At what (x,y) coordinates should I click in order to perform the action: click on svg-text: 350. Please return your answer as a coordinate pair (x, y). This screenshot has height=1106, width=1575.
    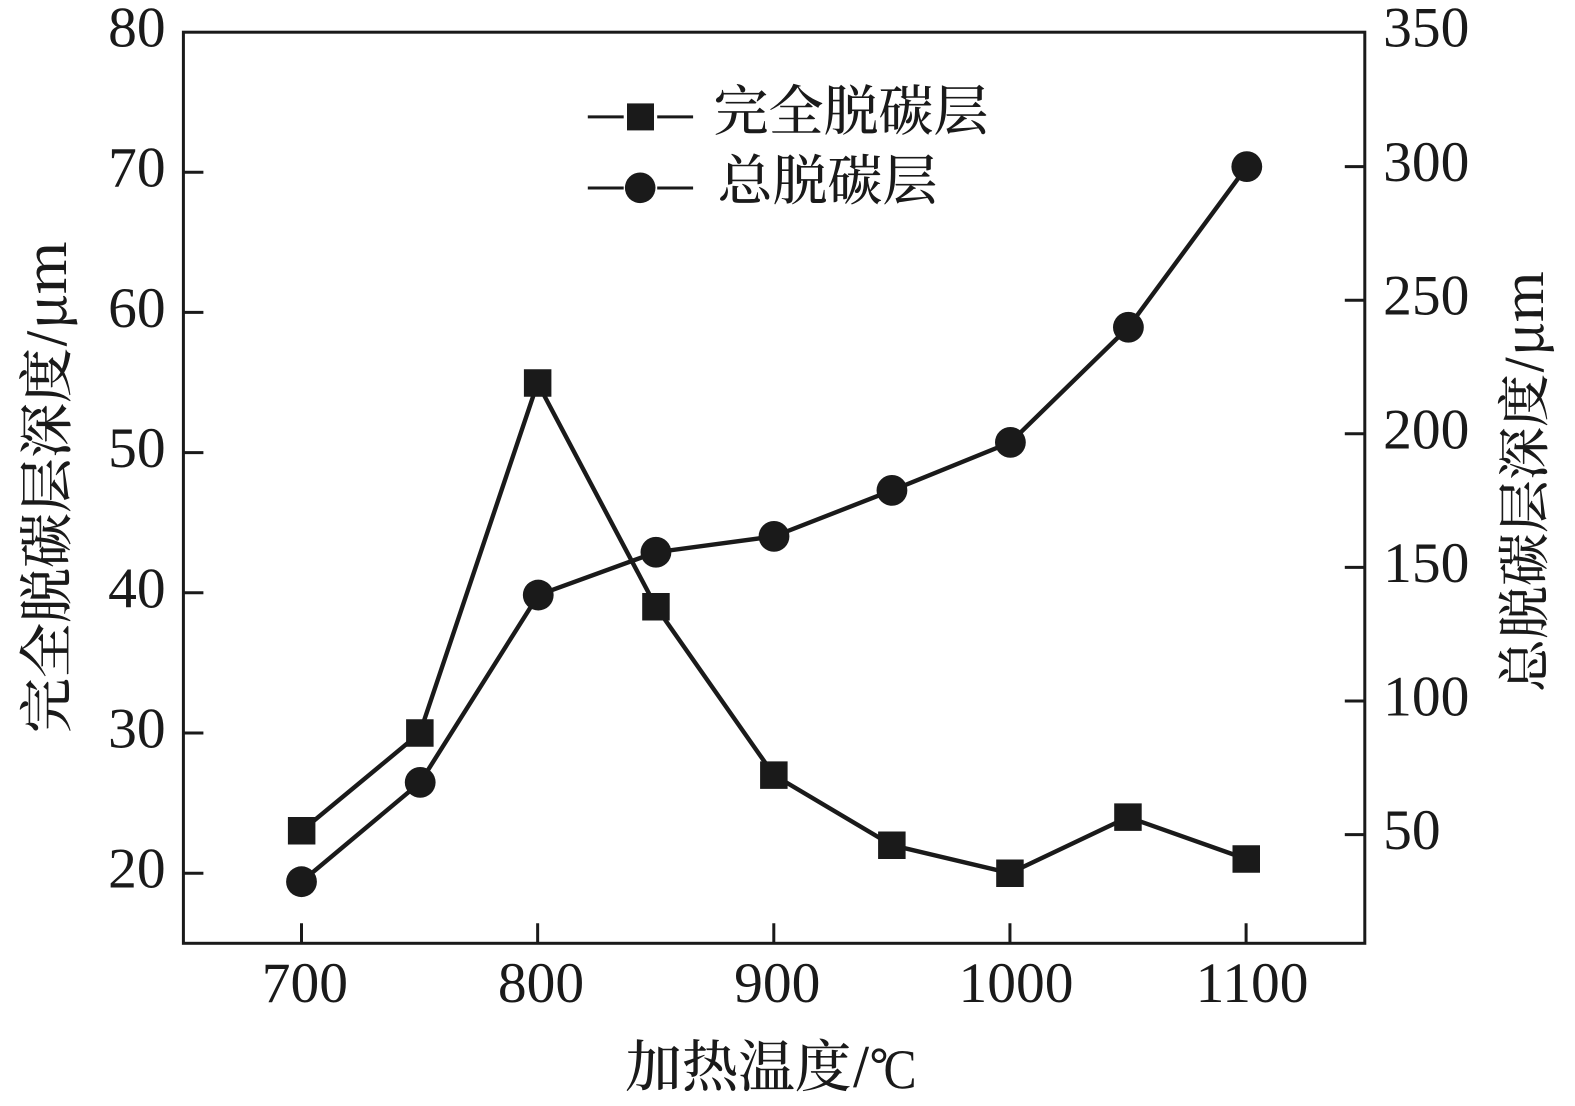
    Looking at the image, I should click on (1426, 30).